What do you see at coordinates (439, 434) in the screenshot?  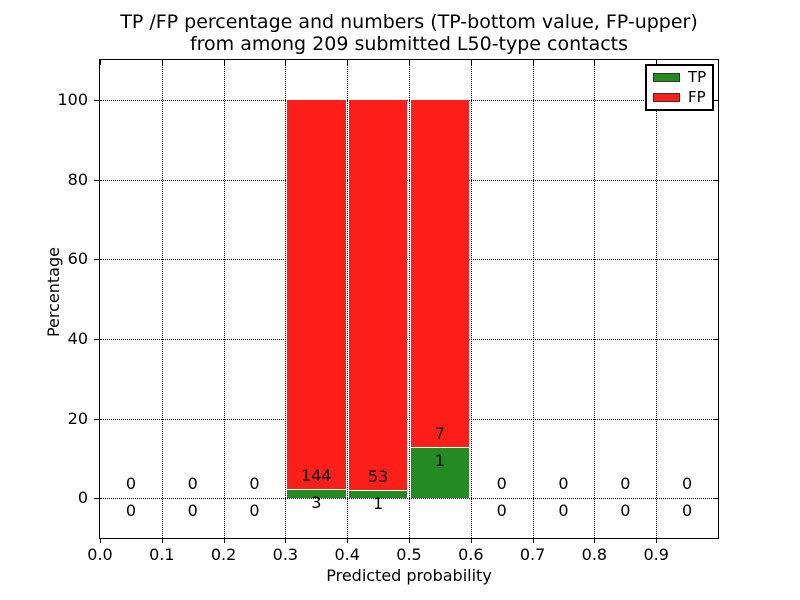 I see `bar-count-label-fp: 7` at bounding box center [439, 434].